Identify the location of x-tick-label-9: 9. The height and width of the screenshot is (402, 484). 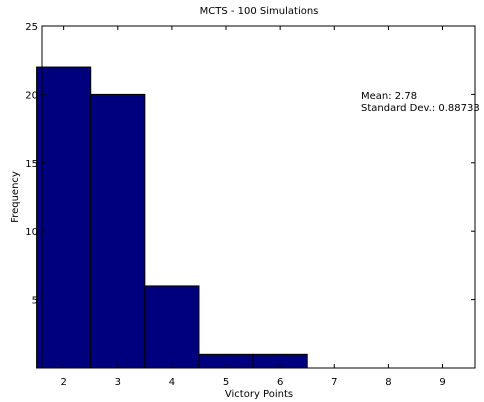
(442, 382).